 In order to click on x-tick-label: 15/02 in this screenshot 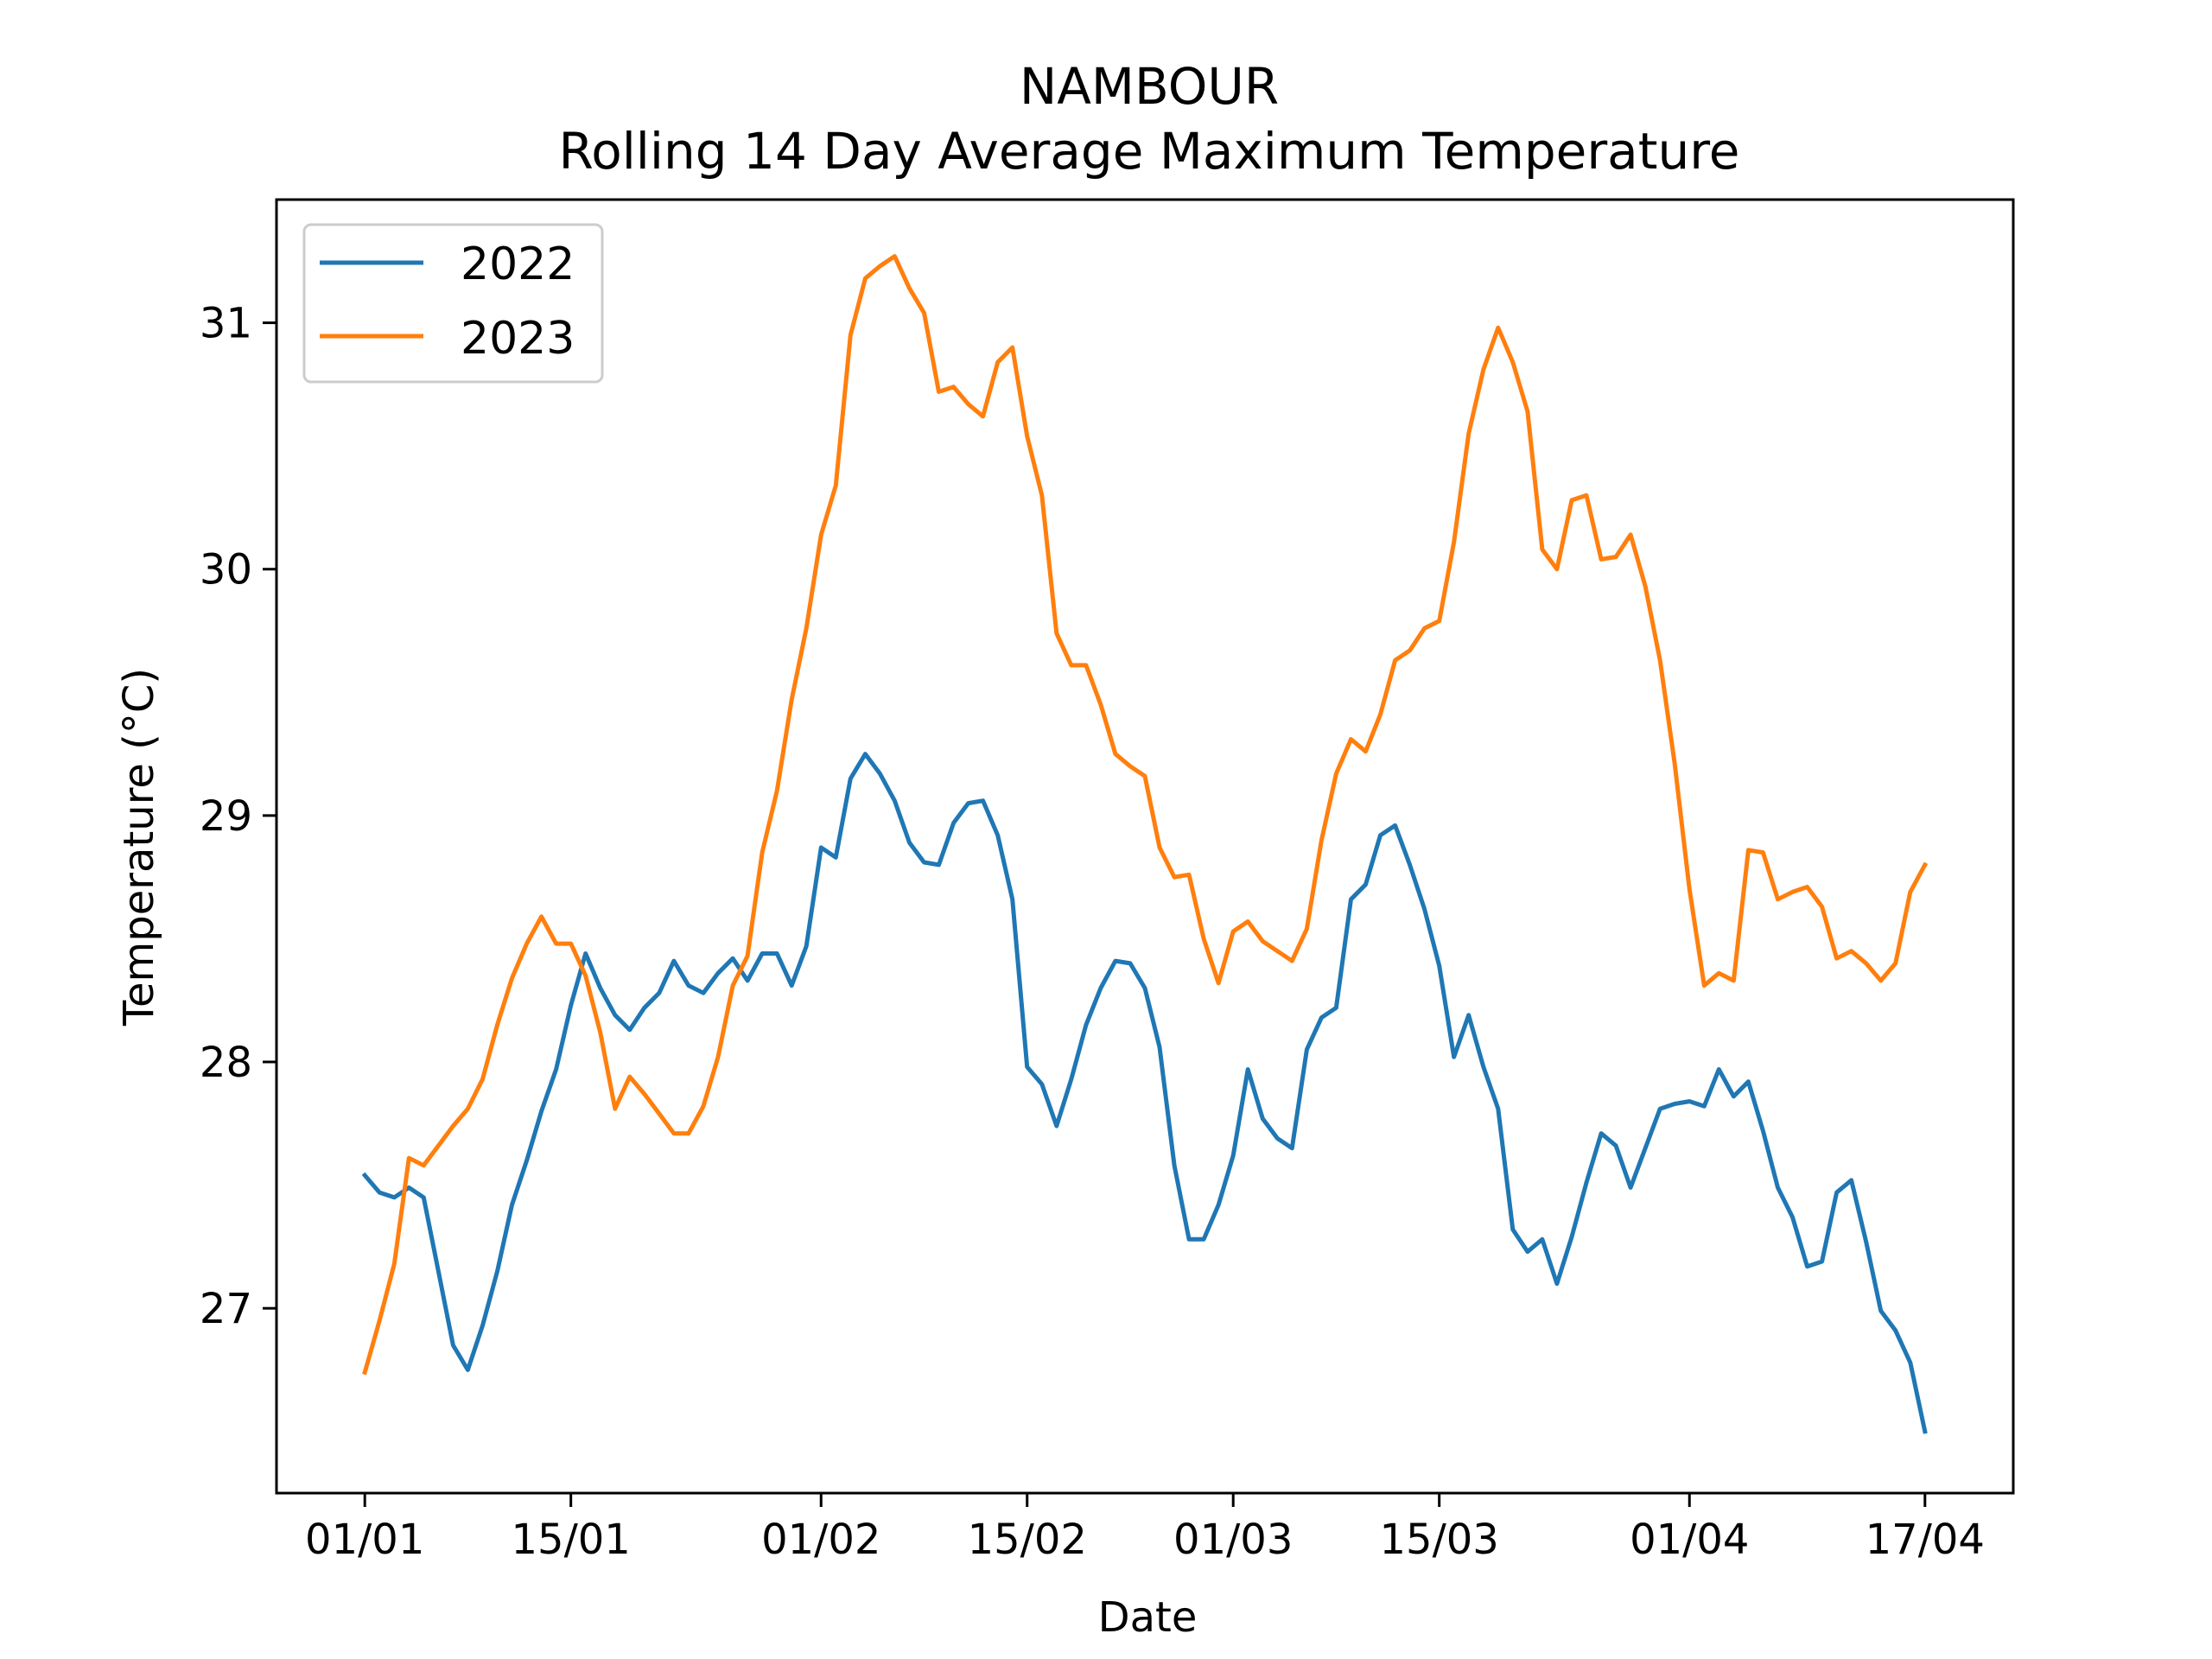, I will do `click(1027, 1540)`.